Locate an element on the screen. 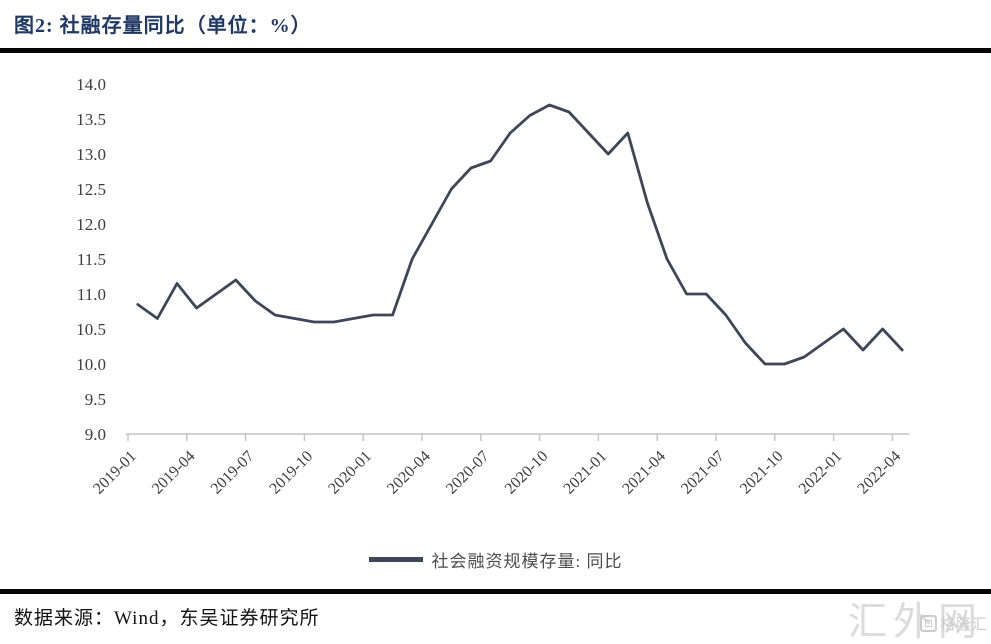 The width and height of the screenshot is (991, 644). y-axis-tick-label: 13.0 is located at coordinates (91, 154).